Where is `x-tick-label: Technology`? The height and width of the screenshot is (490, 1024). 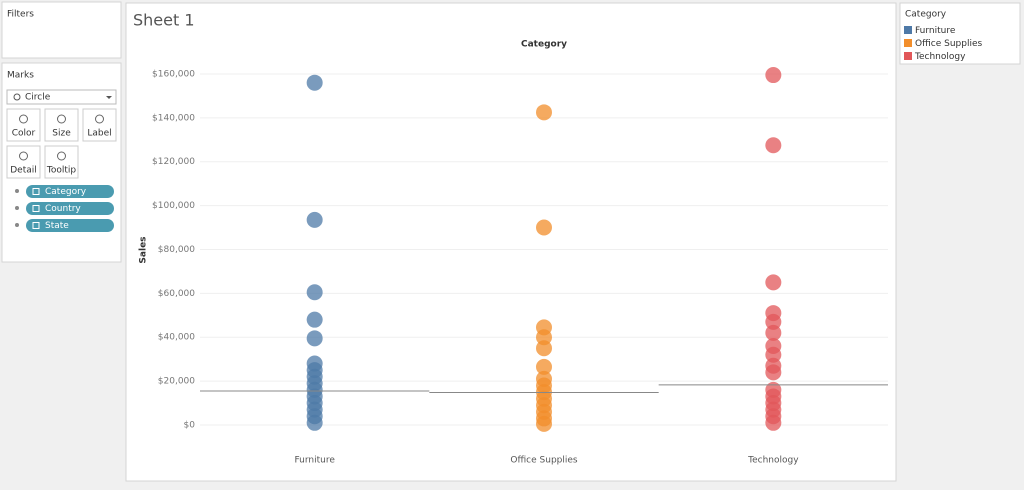 x-tick-label: Technology is located at coordinates (773, 461).